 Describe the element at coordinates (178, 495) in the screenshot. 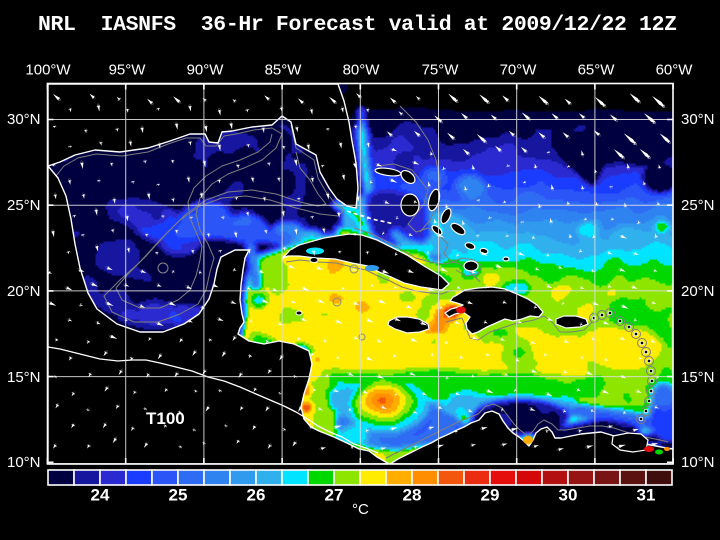

I see `svg-text: 25` at that location.